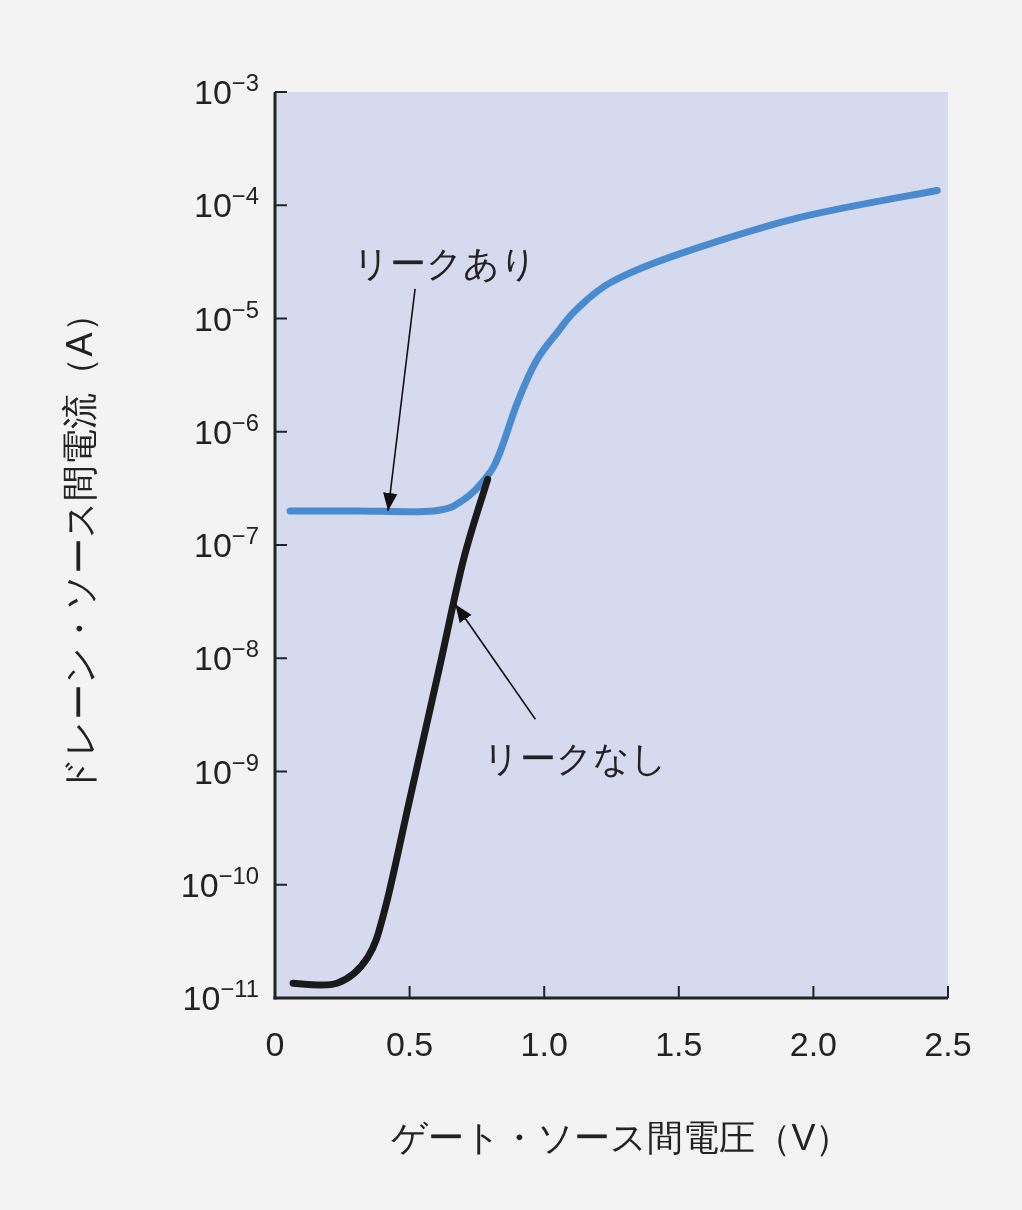 The image size is (1022, 1210). I want to click on x-tick-label: 1.5, so click(679, 1044).